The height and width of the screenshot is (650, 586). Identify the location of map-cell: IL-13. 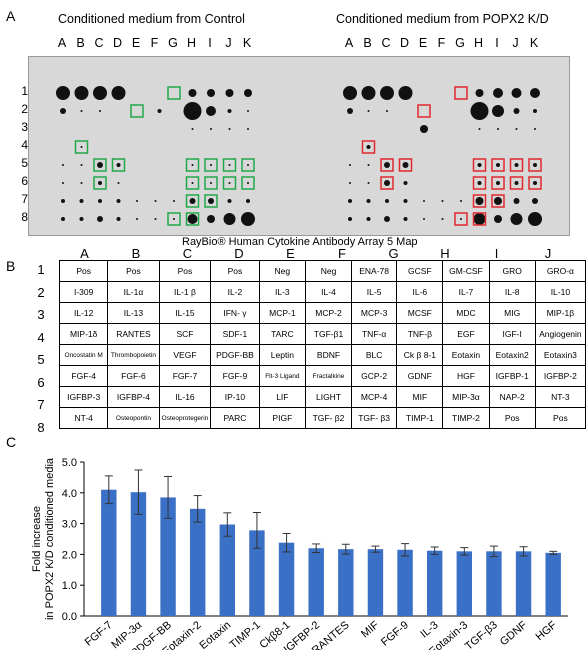
(133, 313).